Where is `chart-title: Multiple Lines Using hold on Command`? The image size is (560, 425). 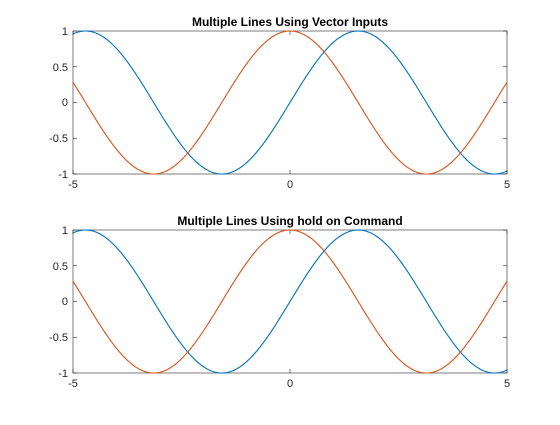
chart-title: Multiple Lines Using hold on Command is located at coordinates (289, 221).